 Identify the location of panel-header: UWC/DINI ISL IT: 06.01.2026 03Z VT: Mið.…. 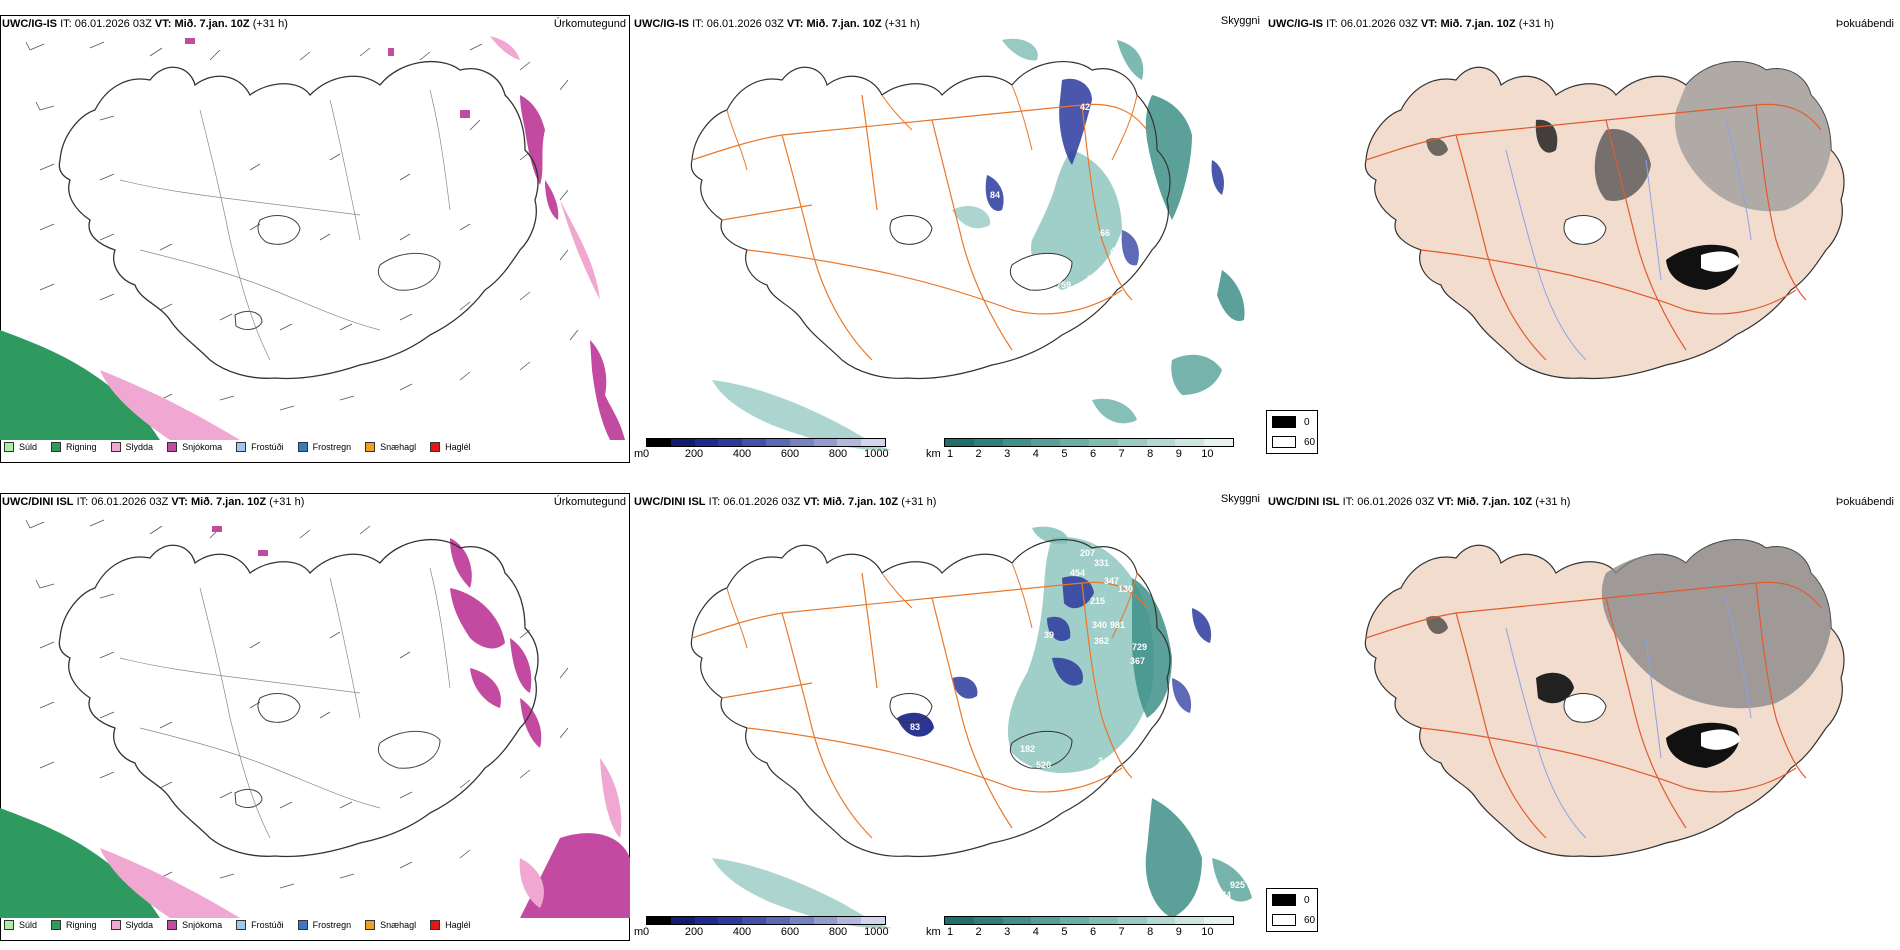
(315, 504).